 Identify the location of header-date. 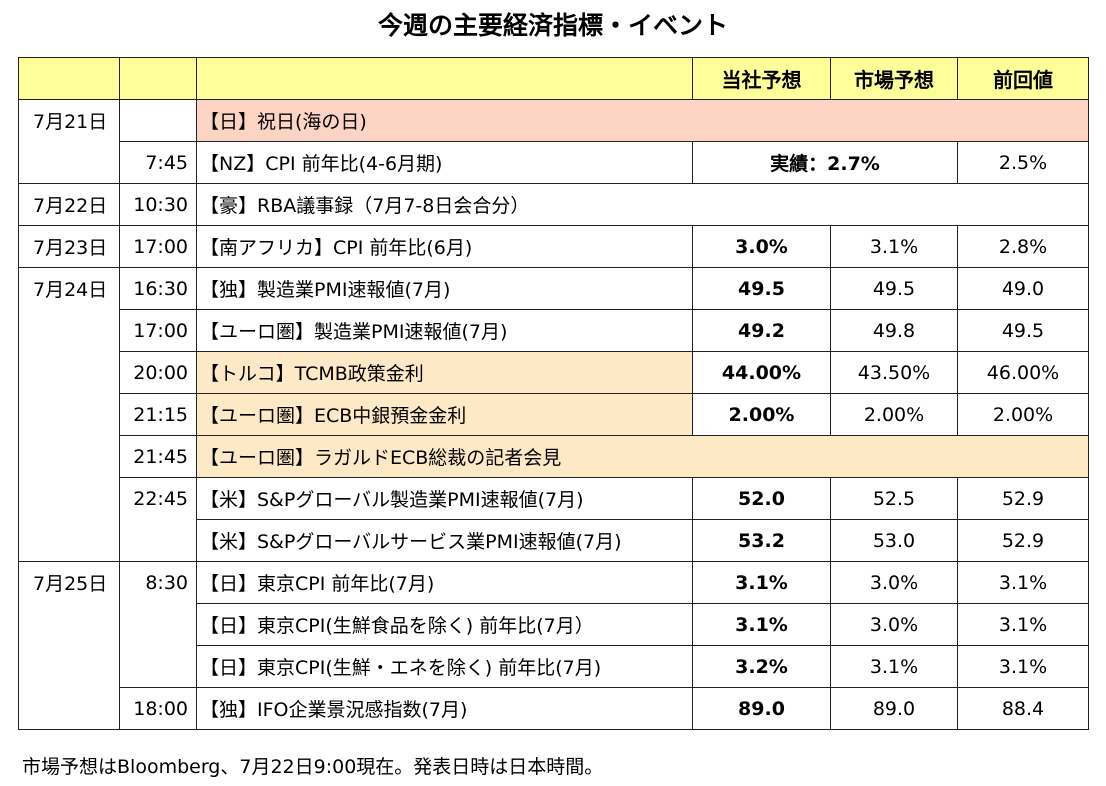
(69, 78).